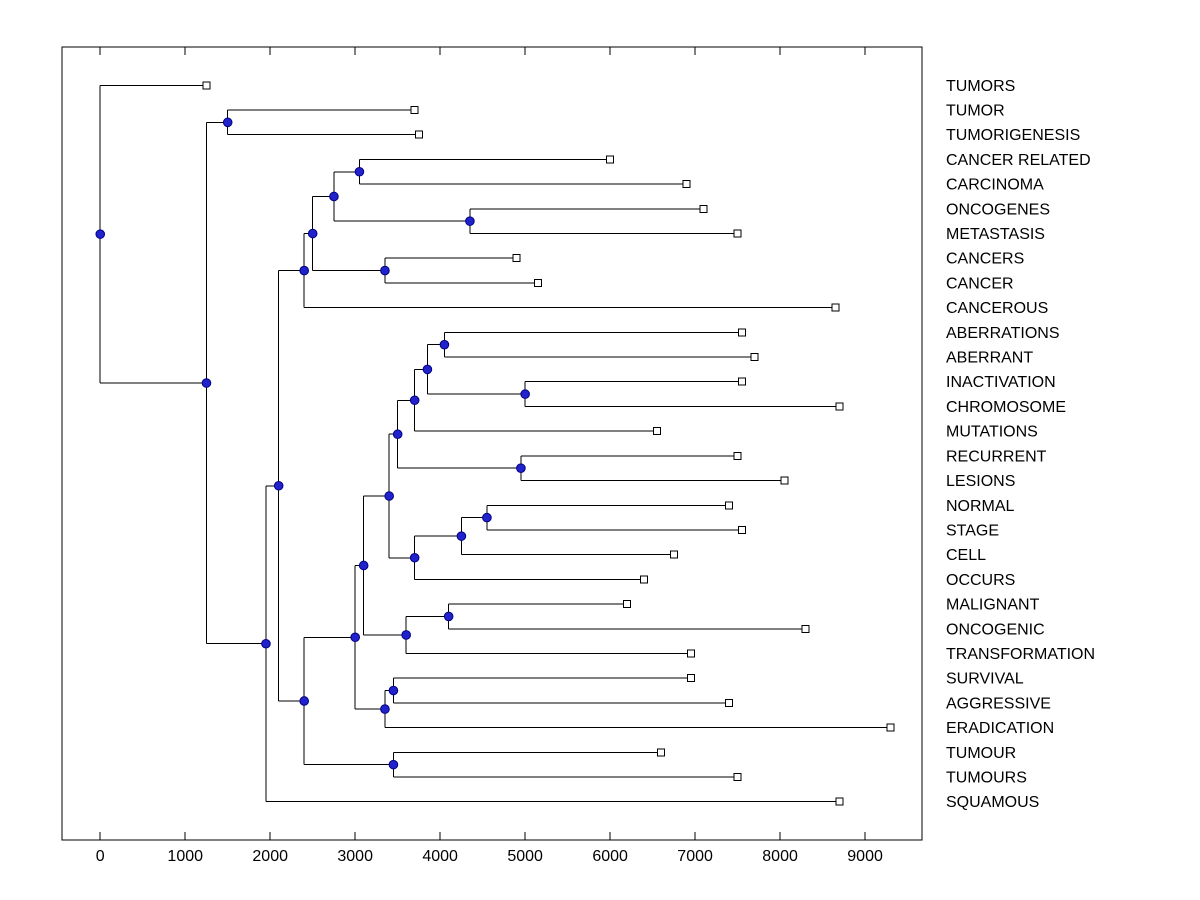  What do you see at coordinates (980, 86) in the screenshot?
I see `leaf-label: TUMORS` at bounding box center [980, 86].